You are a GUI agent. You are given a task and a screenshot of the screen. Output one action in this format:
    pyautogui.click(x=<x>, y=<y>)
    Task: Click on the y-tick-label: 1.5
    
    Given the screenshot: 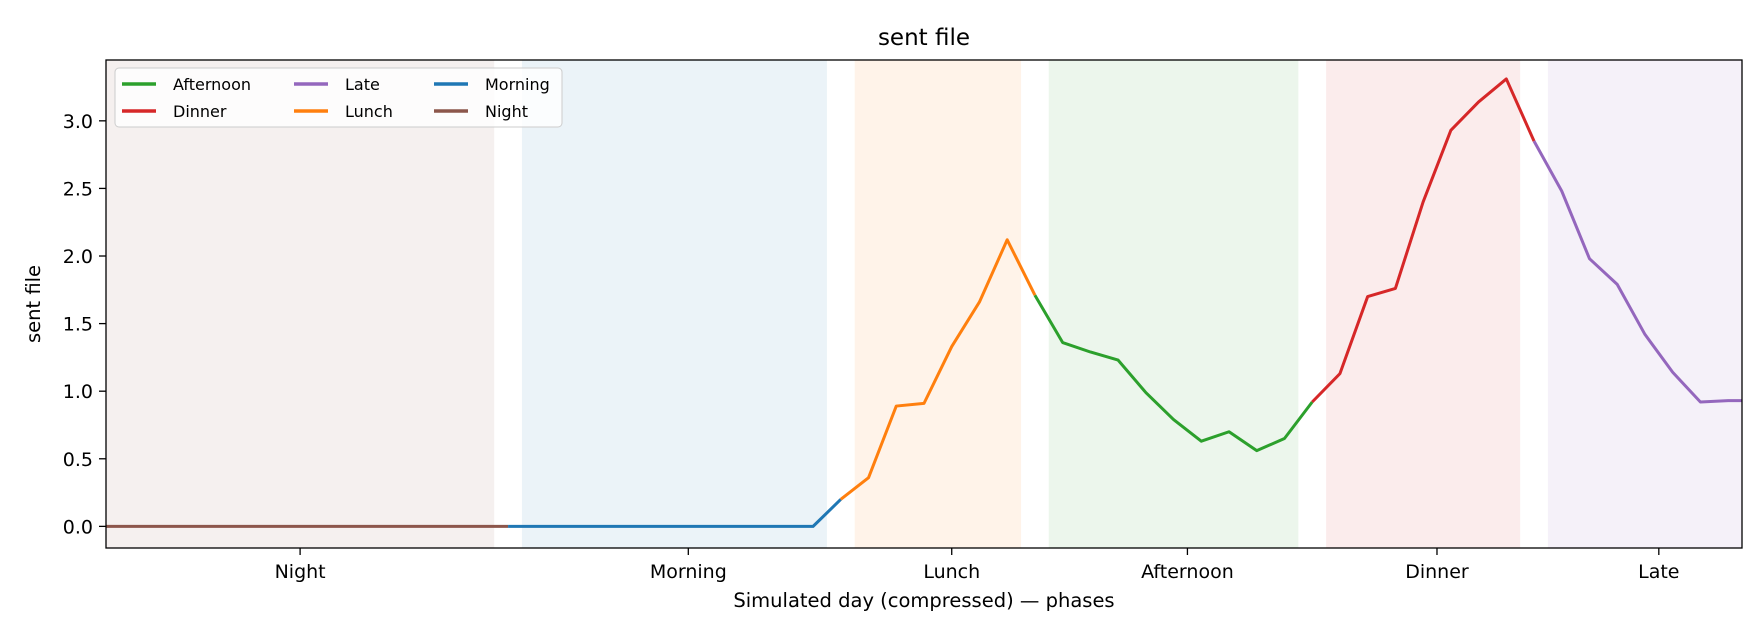 What is the action you would take?
    pyautogui.click(x=78, y=325)
    